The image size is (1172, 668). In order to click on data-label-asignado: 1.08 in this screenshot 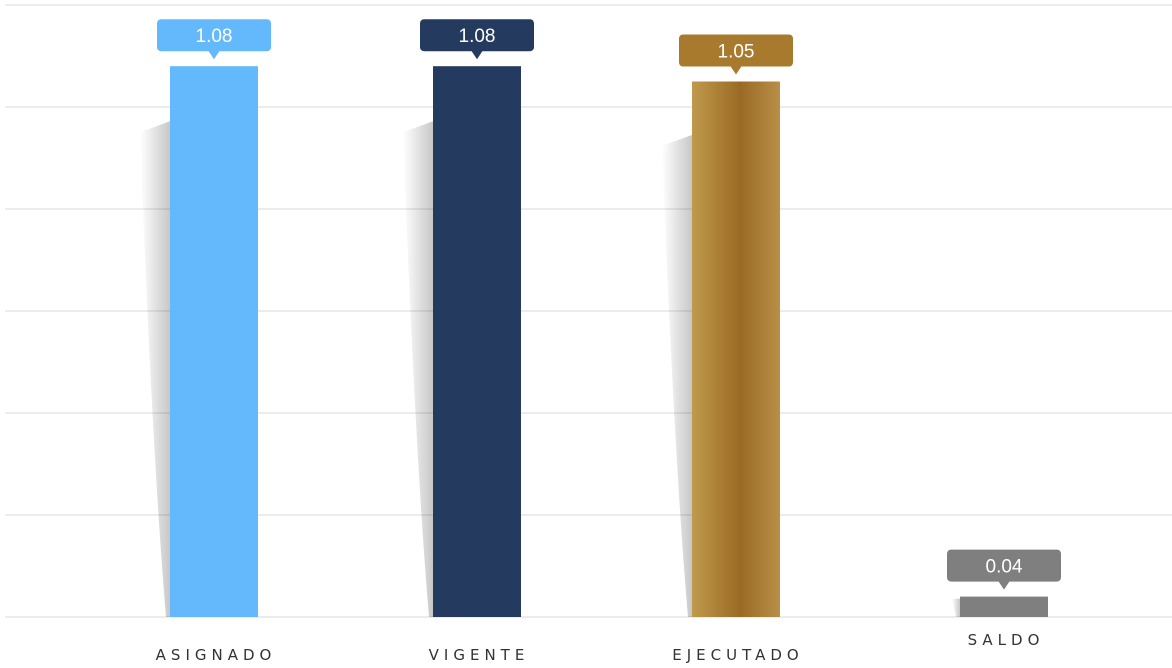, I will do `click(214, 39)`.